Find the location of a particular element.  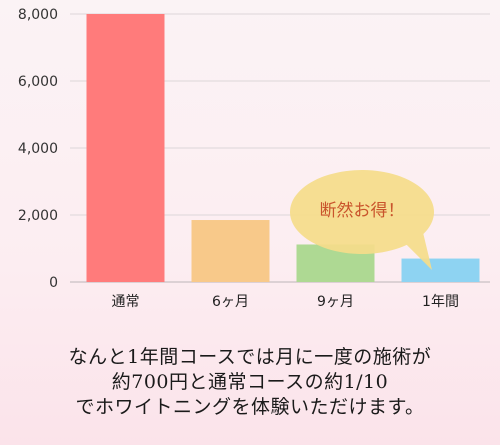

caption-line-2: 約700円と通常コースの約1/10 is located at coordinates (250, 382).